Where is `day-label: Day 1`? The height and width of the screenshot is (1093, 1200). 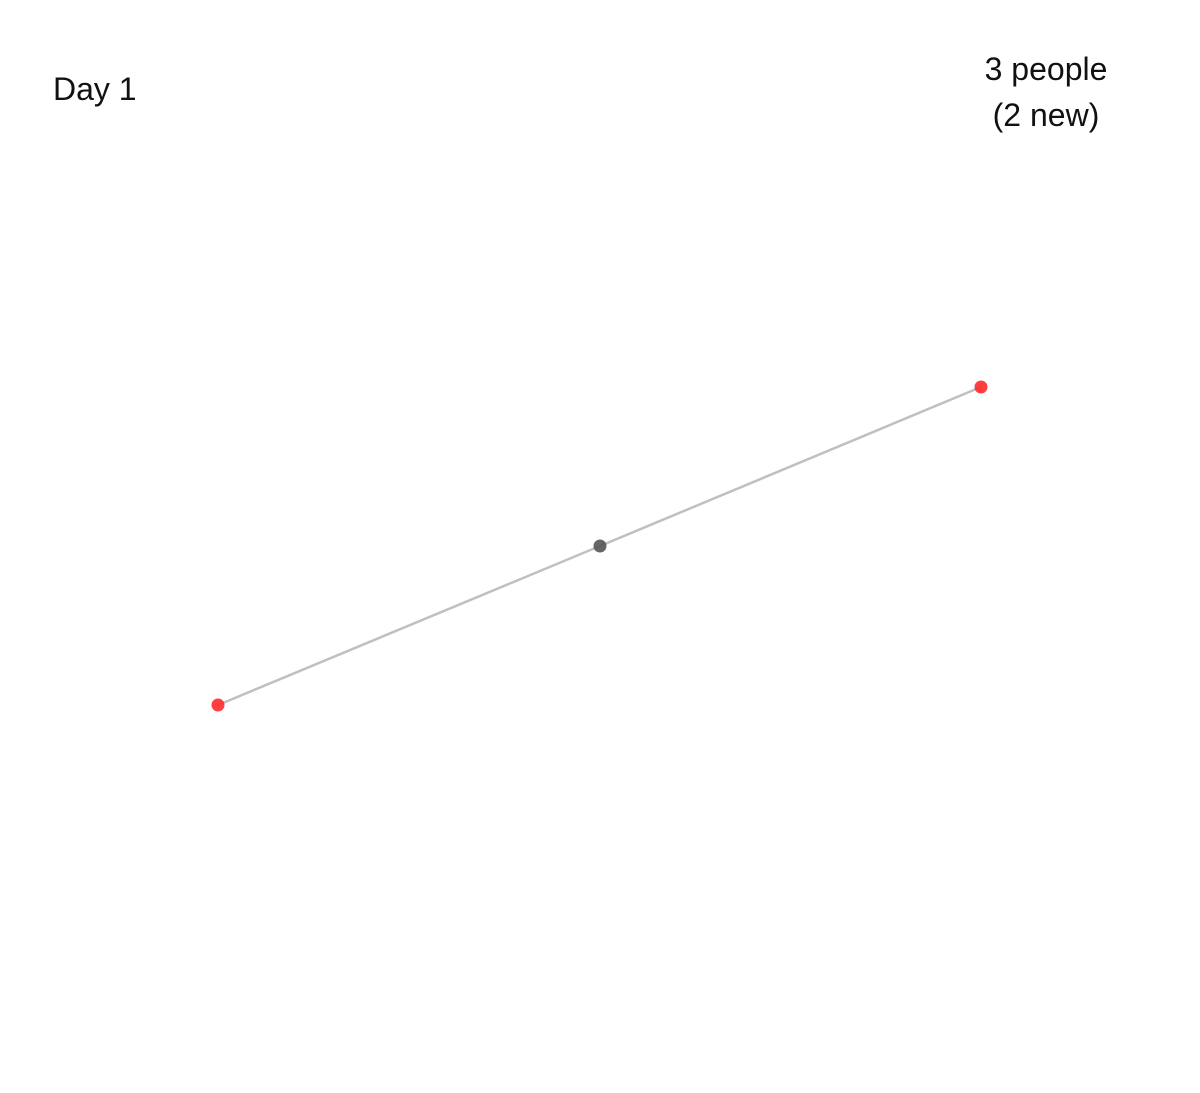 day-label: Day 1 is located at coordinates (95, 89).